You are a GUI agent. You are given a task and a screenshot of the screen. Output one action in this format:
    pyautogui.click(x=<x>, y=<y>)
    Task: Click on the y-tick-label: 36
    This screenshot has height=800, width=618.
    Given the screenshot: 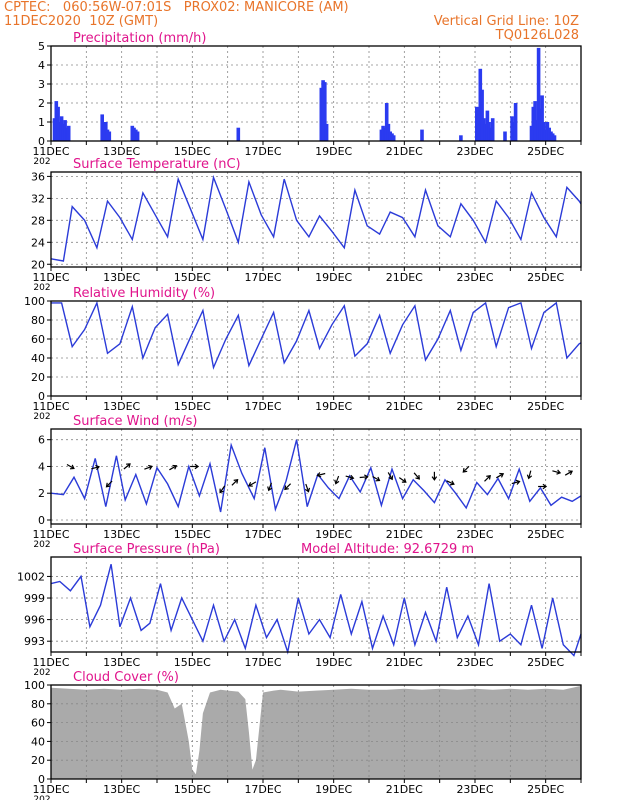 What is the action you would take?
    pyautogui.click(x=38, y=176)
    